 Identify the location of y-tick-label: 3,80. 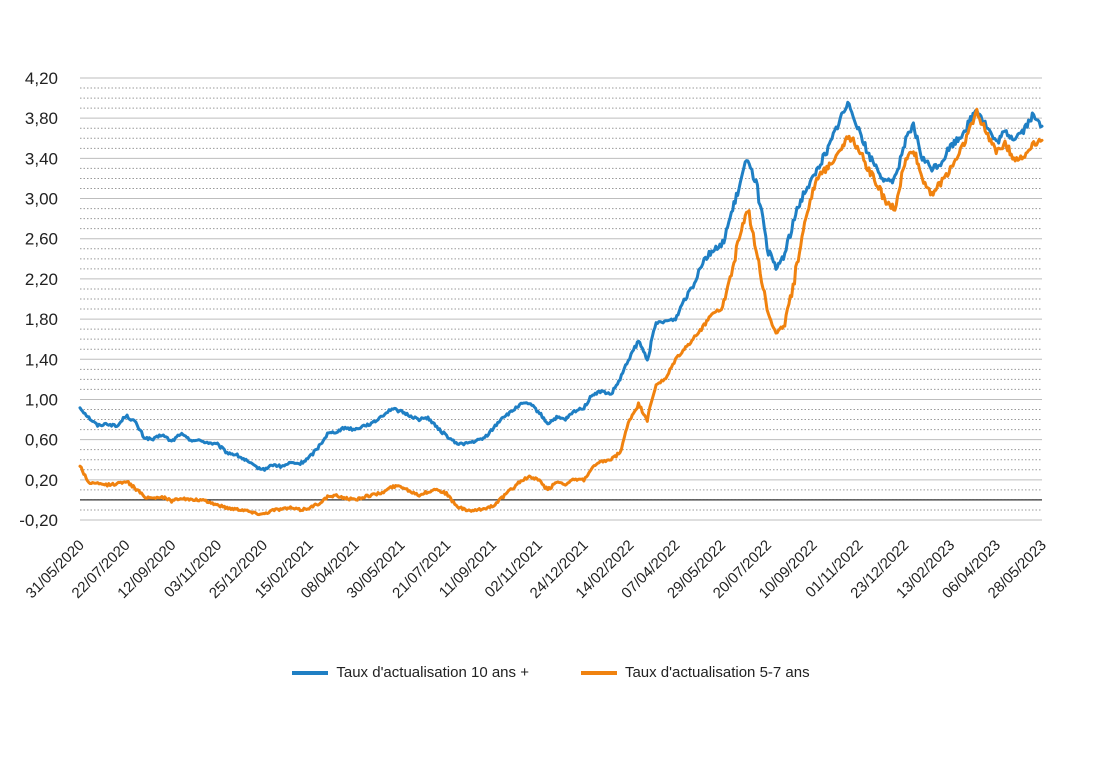
(41, 118).